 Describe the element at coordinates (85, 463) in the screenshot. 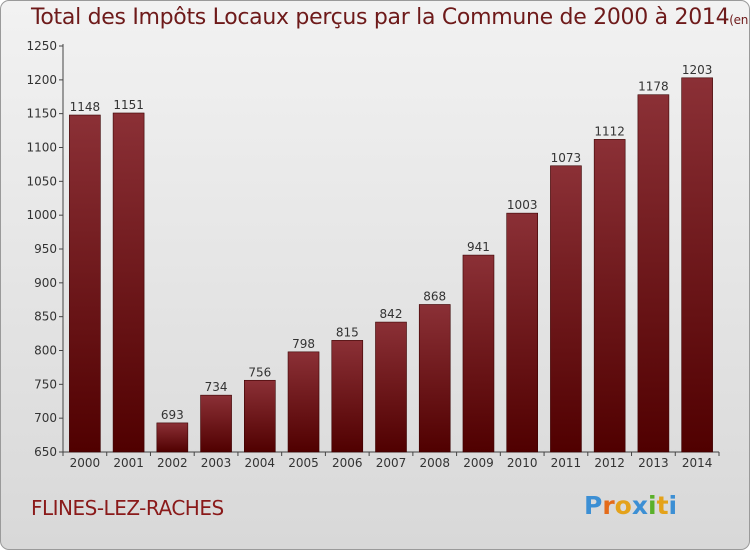

I see `x-tick-label-2000: 2000` at that location.